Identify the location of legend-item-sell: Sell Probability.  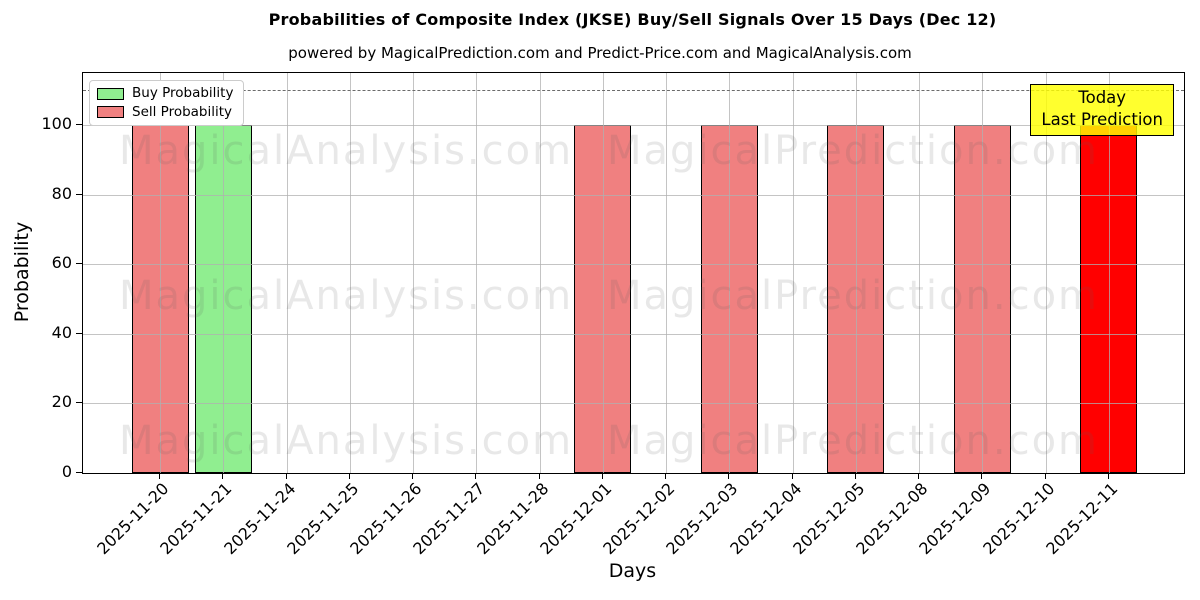
(165, 111).